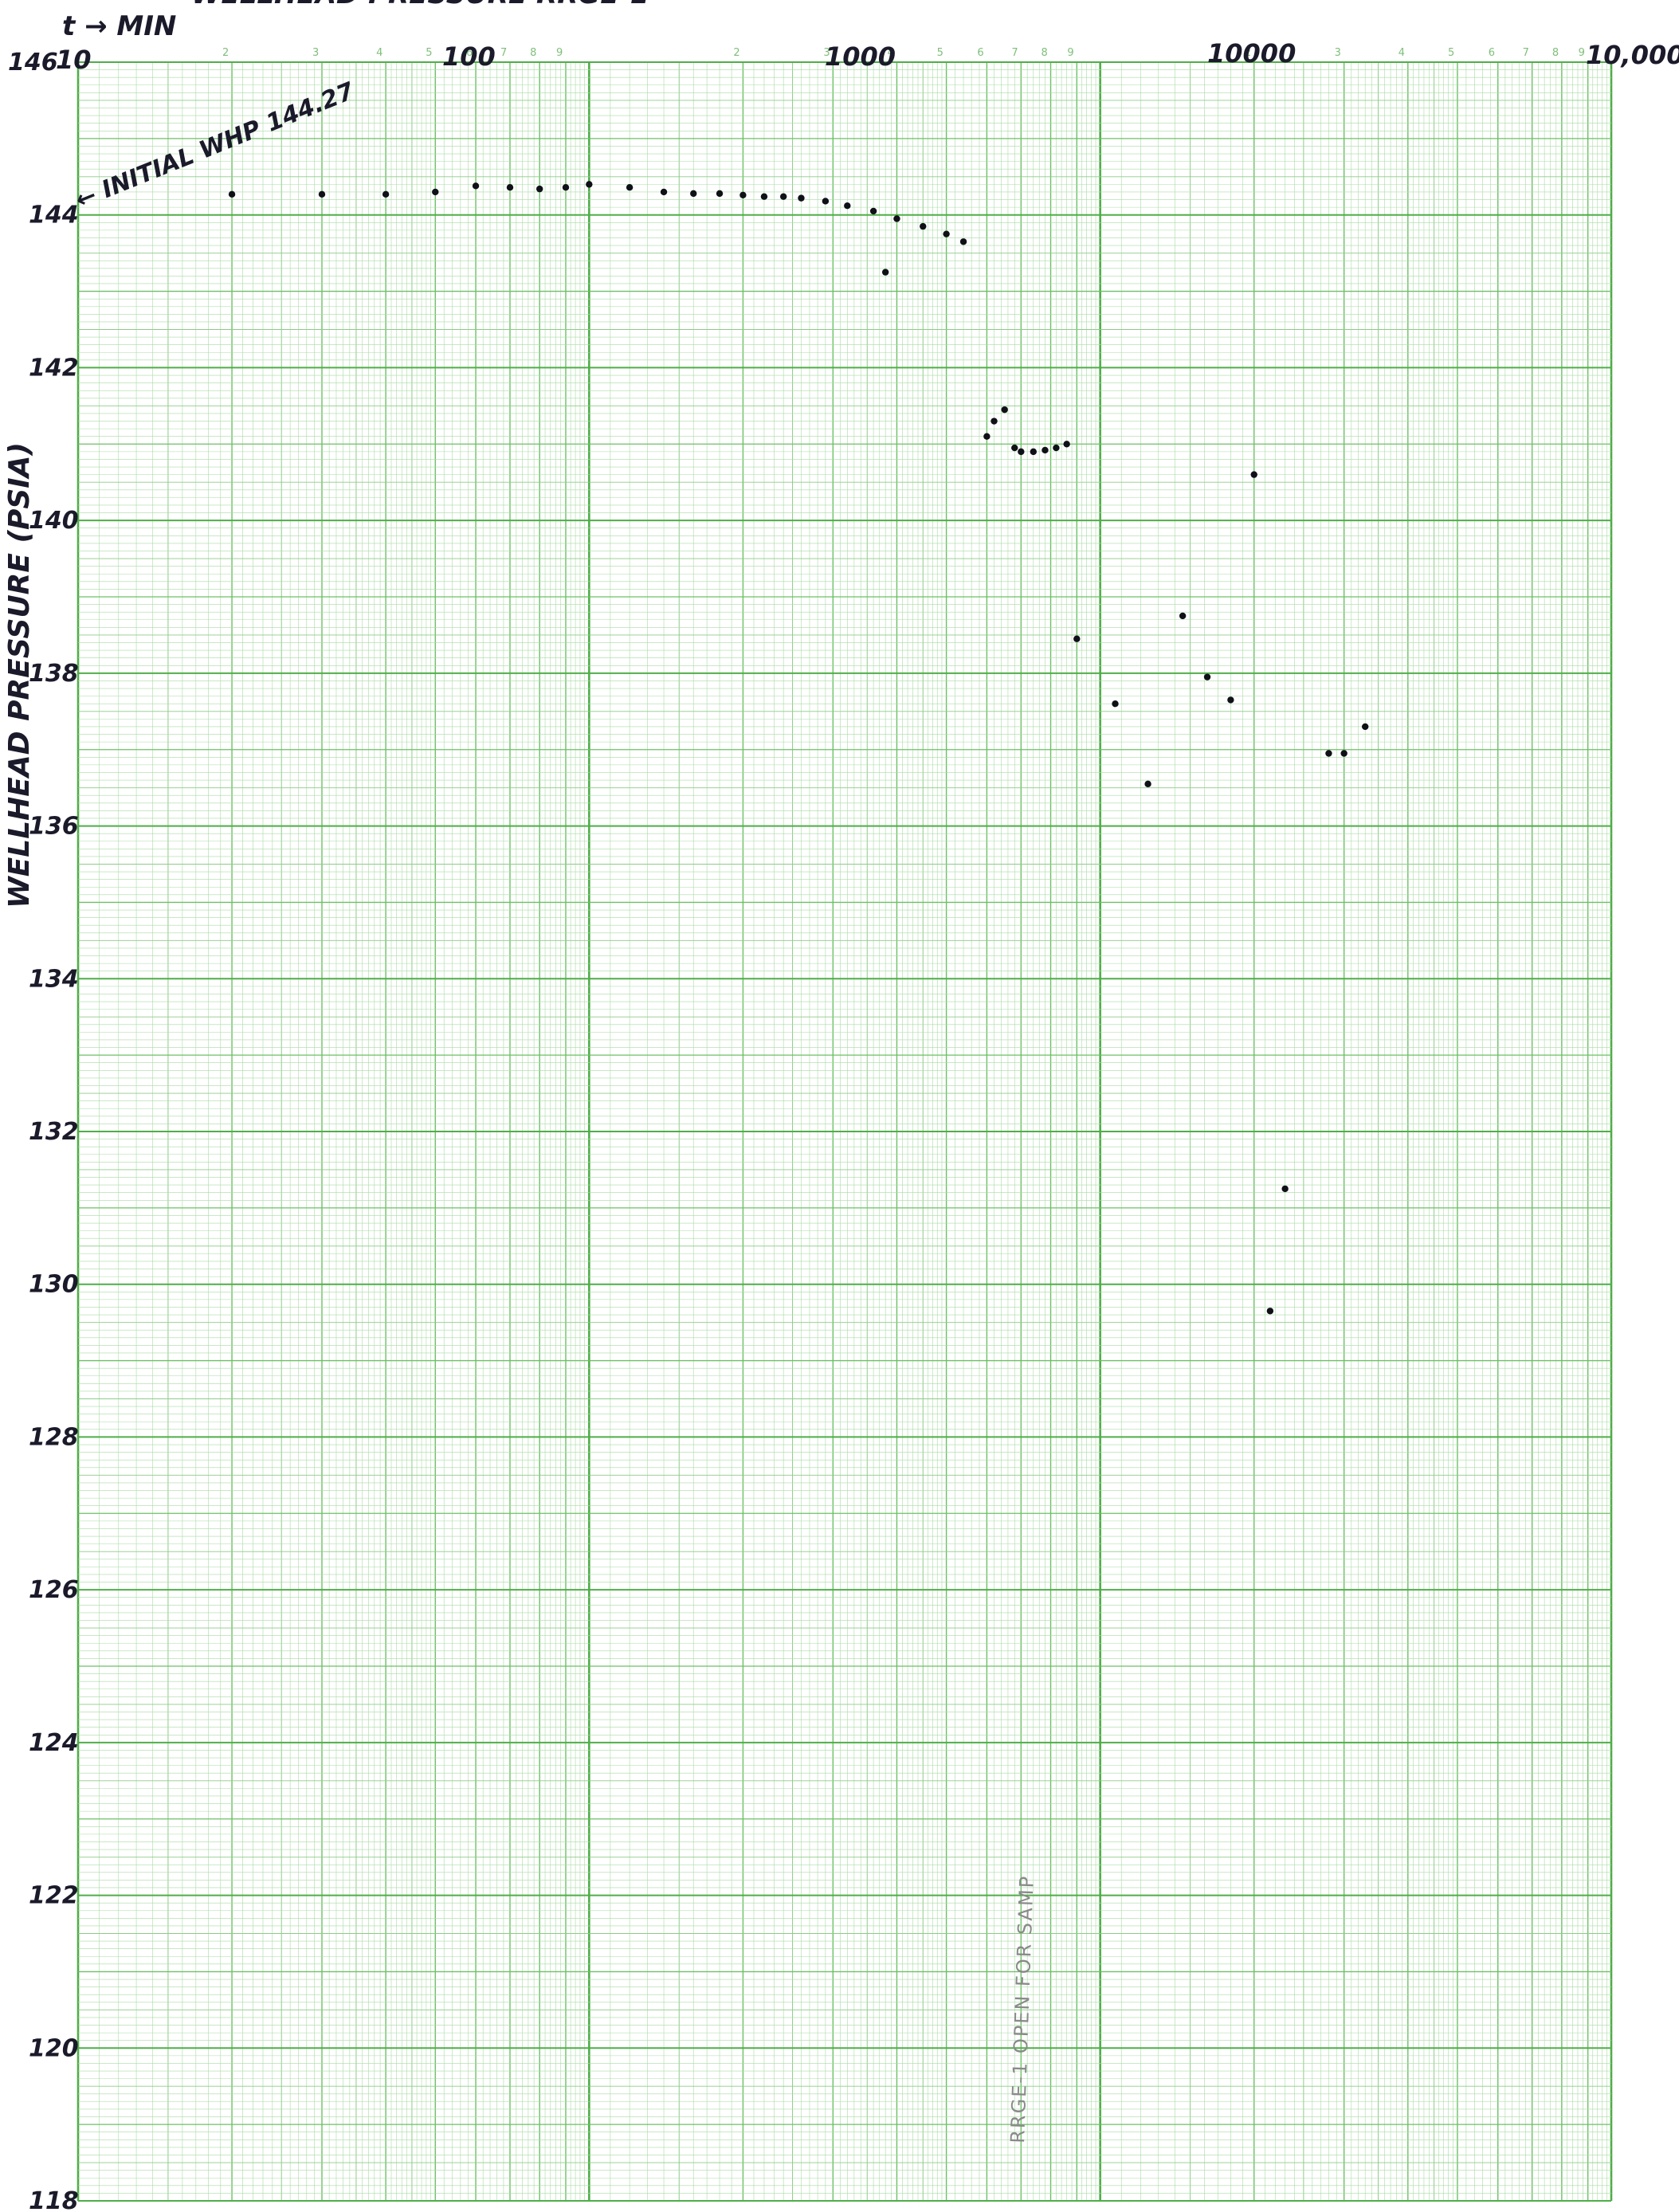 The image size is (1679, 2212). Describe the element at coordinates (420, 5) in the screenshot. I see `chart-title: WELLHEAD PRESSURE RRGE-1` at that location.